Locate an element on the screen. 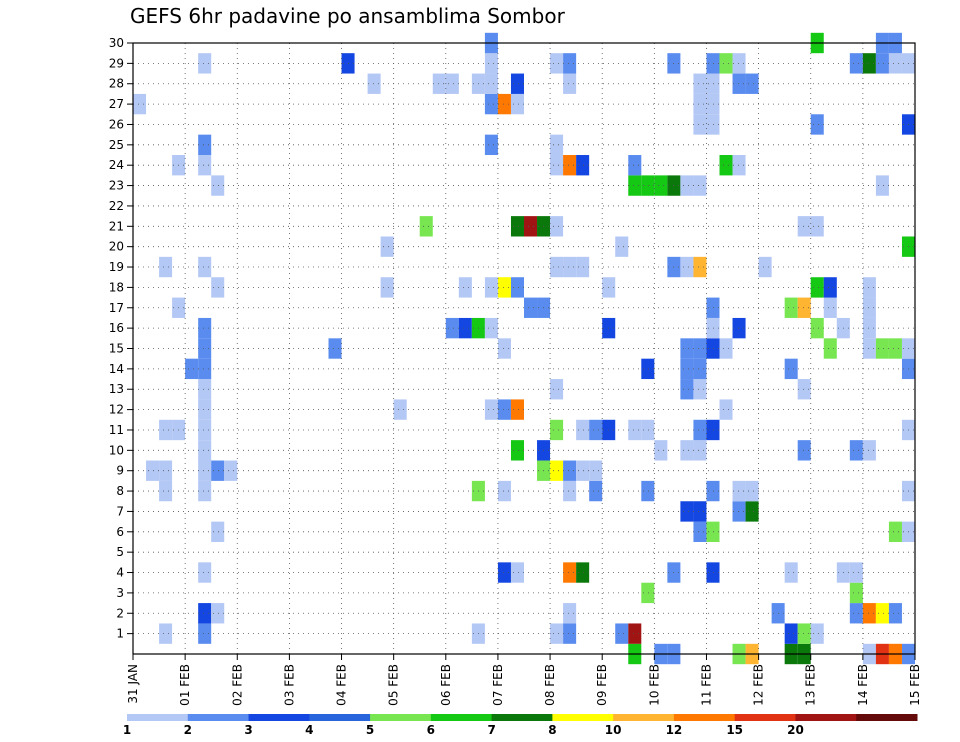 This screenshot has height=742, width=960. y-tick-label: 14 is located at coordinates (116, 369).